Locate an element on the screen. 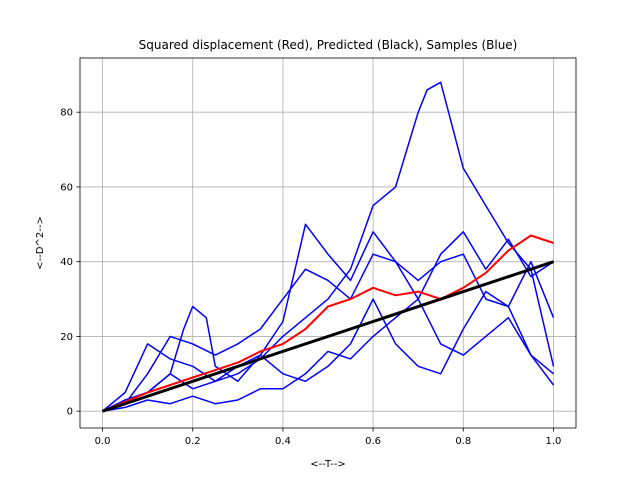 The image size is (640, 480). x-tick-label: 0.2 is located at coordinates (193, 441).